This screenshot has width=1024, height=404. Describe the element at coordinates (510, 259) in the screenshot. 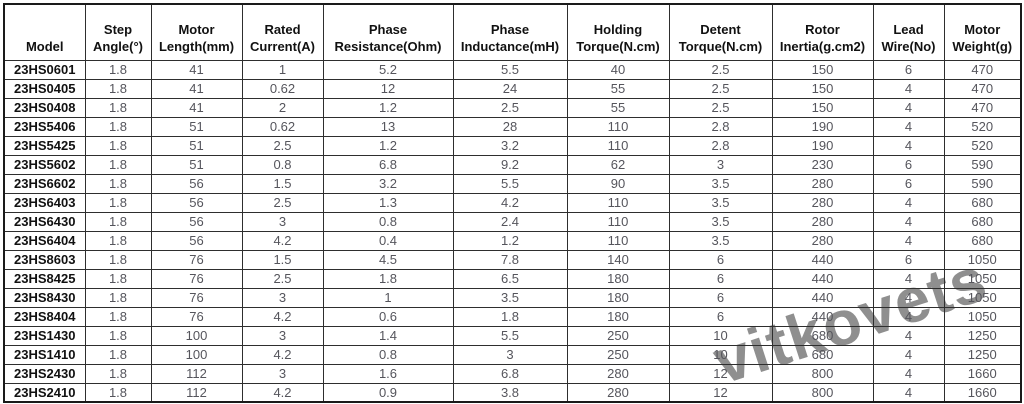

I see `table-cell: 7.8` at that location.